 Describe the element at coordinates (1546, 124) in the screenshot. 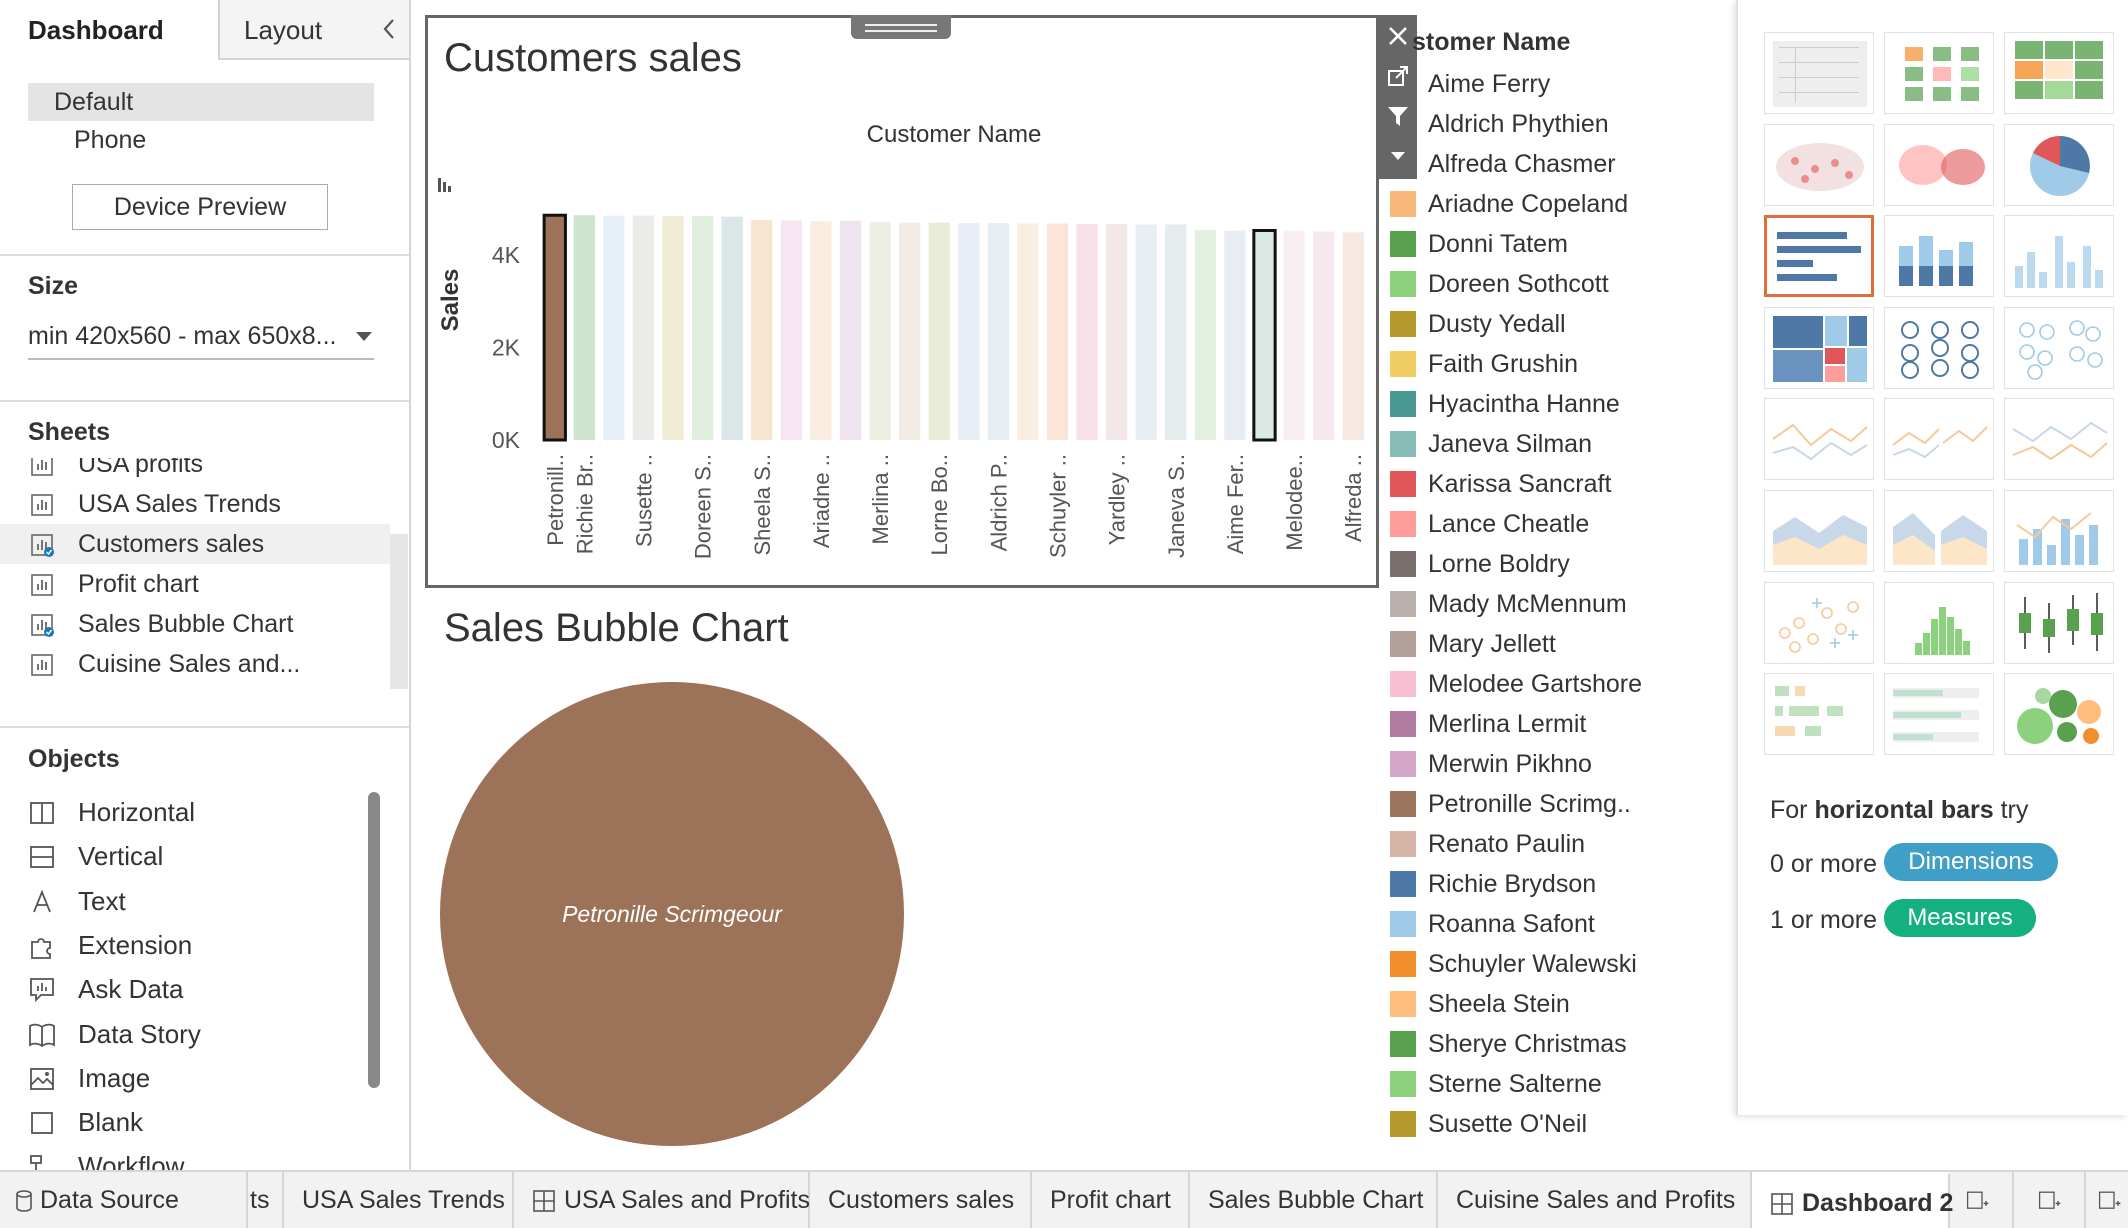

I see `legend-item: Aldrich Phythien` at that location.